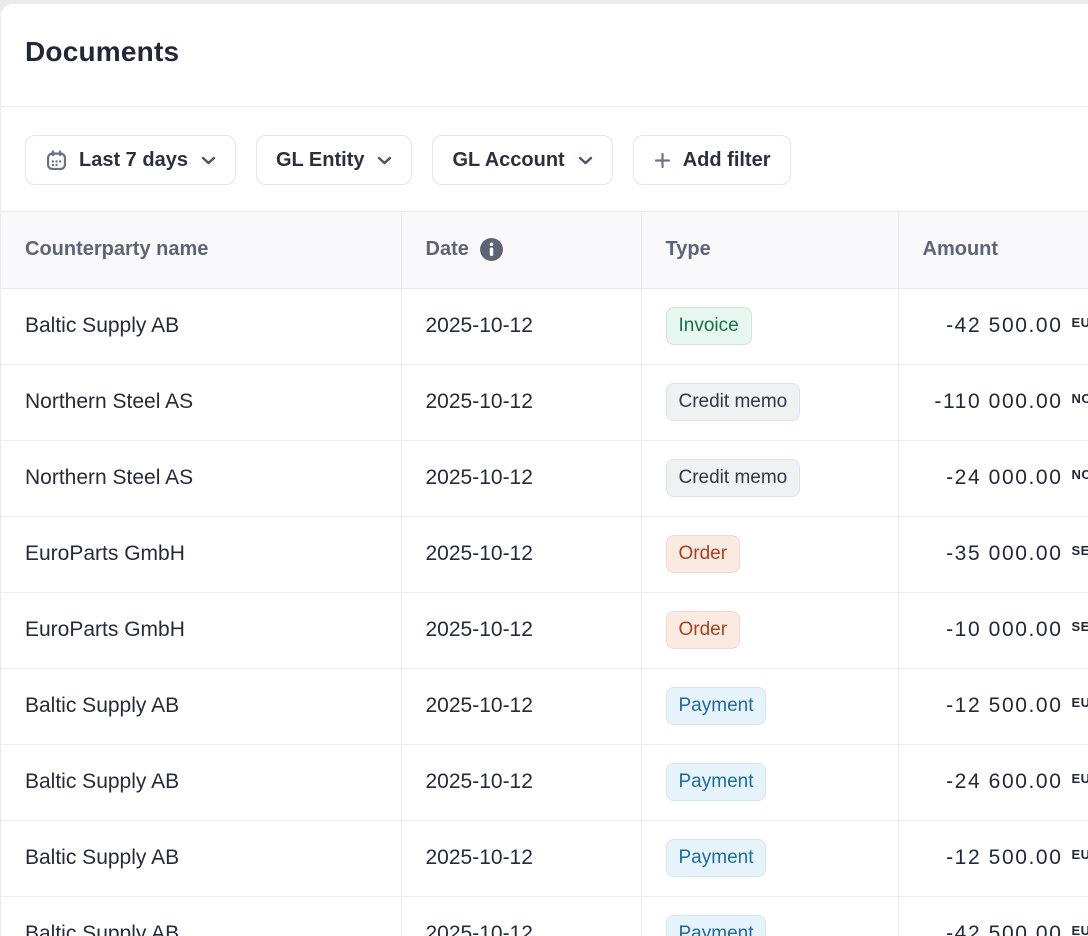 The width and height of the screenshot is (1088, 936). What do you see at coordinates (998, 401) in the screenshot?
I see `amount-value: -110 000.00` at bounding box center [998, 401].